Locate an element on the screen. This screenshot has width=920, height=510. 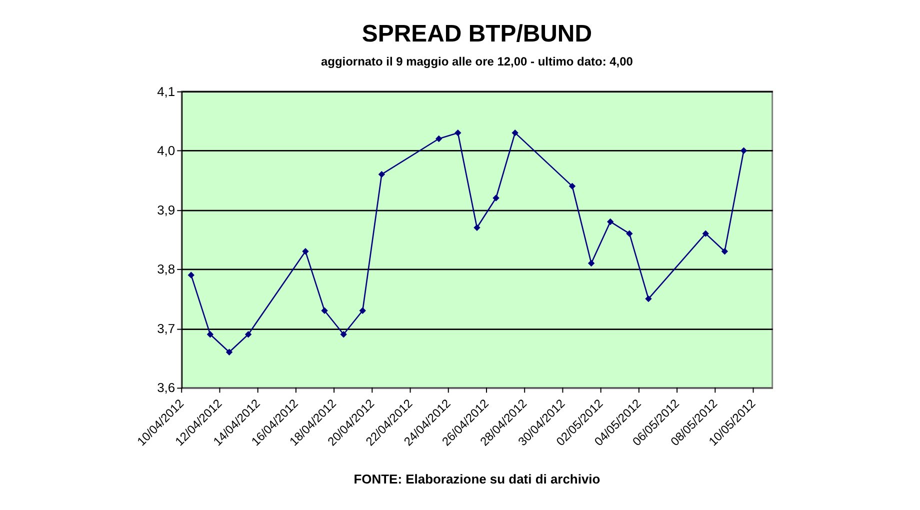
chart-title: SPREAD BTP/BUND is located at coordinates (477, 34).